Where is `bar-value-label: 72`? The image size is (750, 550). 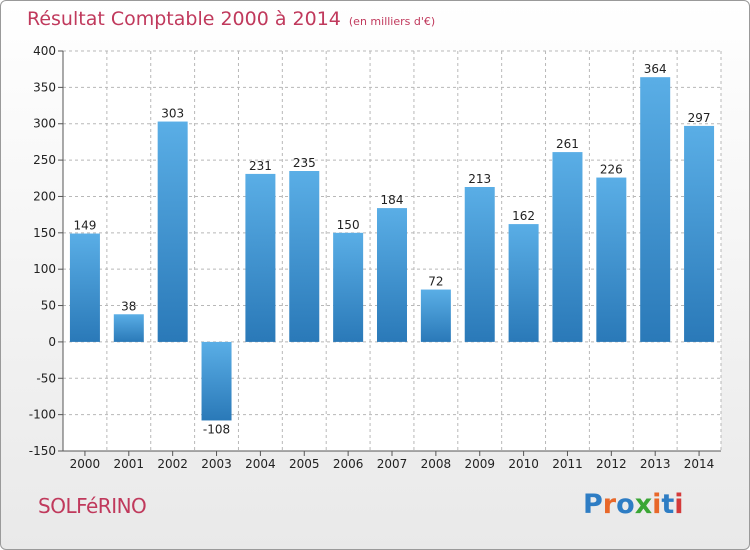 bar-value-label: 72 is located at coordinates (435, 282).